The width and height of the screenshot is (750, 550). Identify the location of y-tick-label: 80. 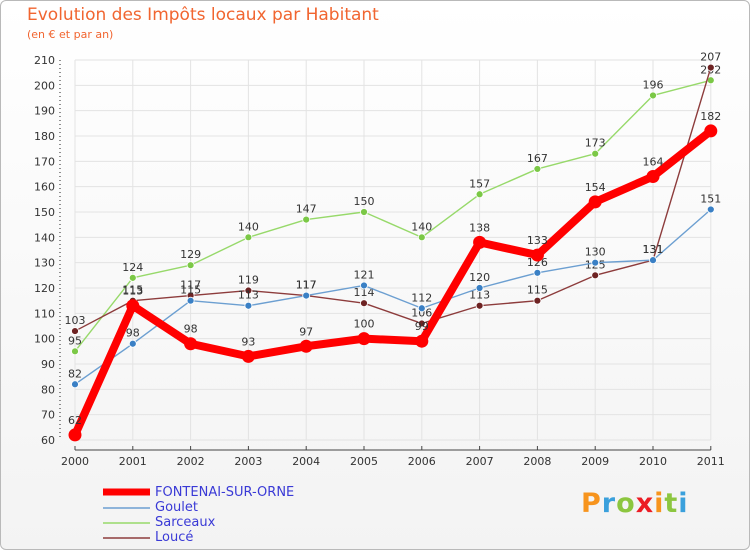
(48, 389).